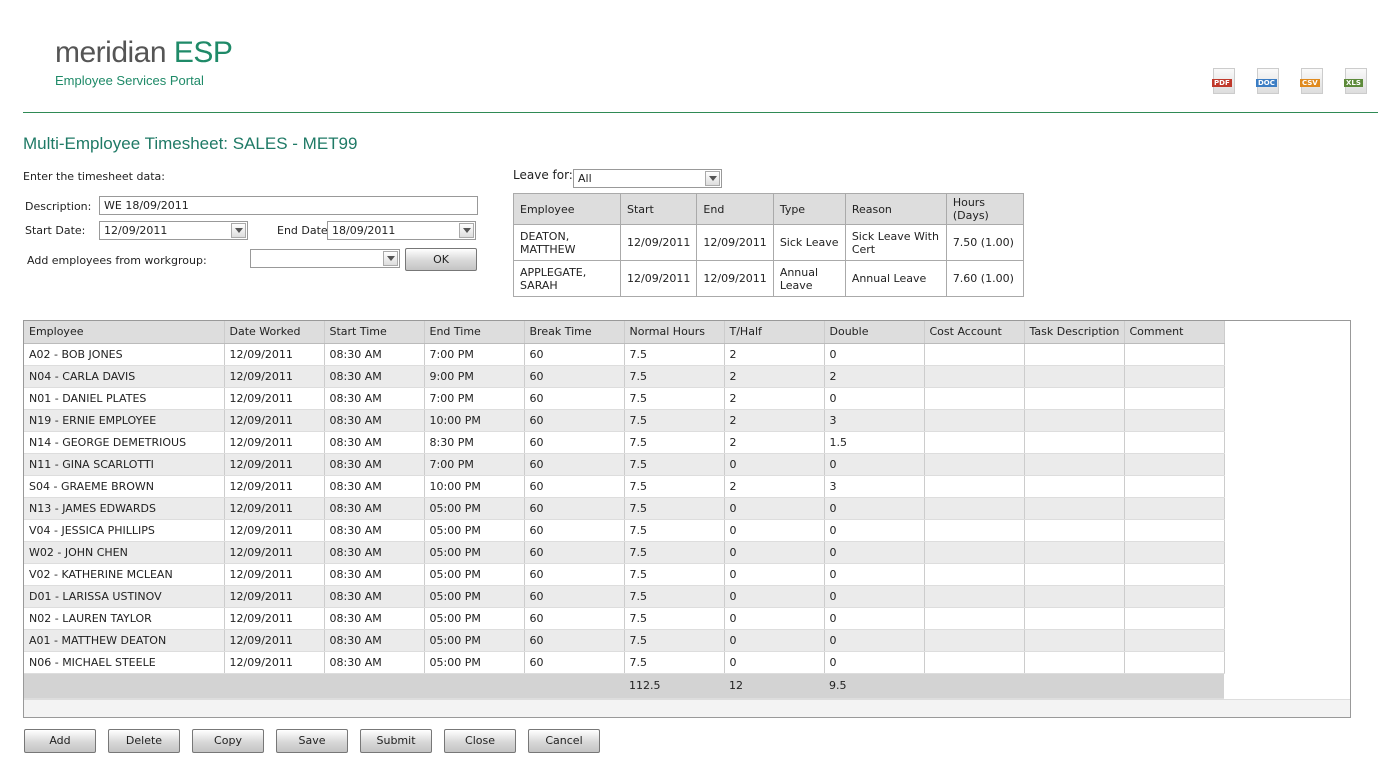  I want to click on cell: N14 - GEORGE DEMETRIOUS, so click(124, 442).